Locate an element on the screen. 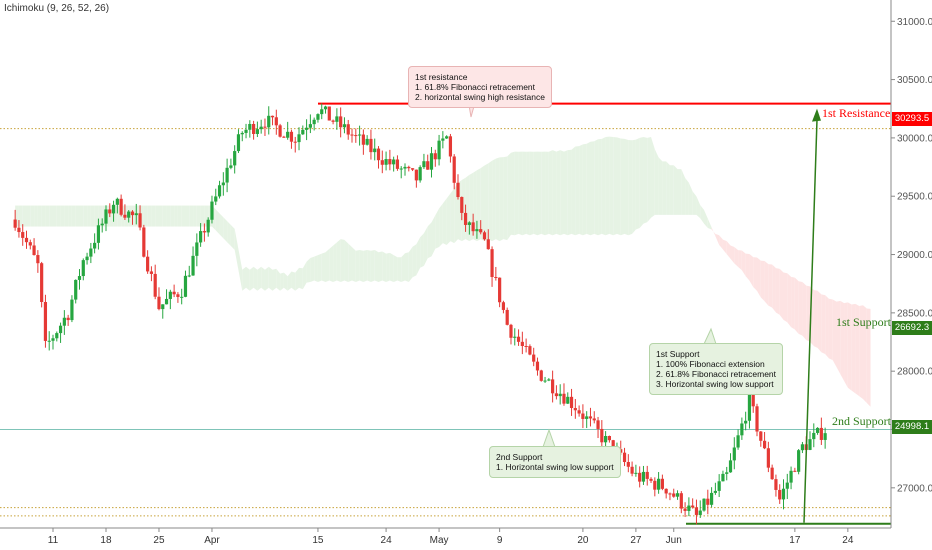  x-tick-label: 27 is located at coordinates (636, 540).